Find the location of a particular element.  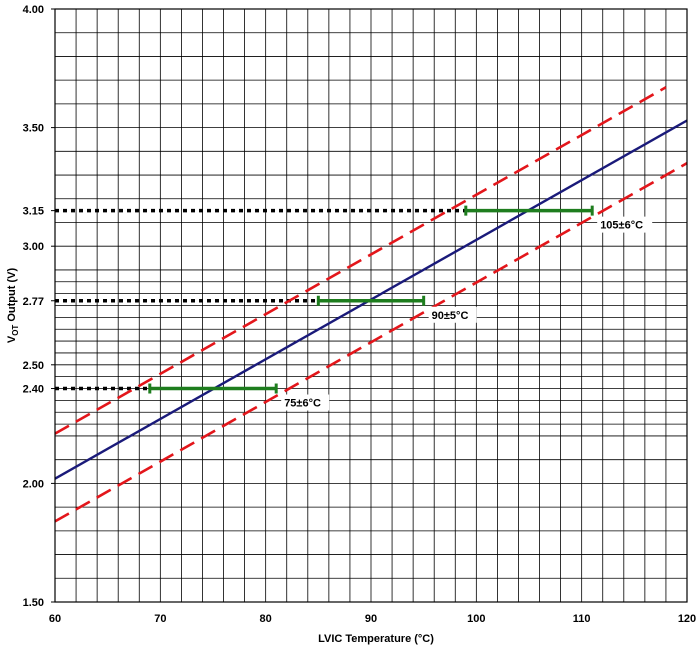

y-tick-label: 2.00 is located at coordinates (33, 484).